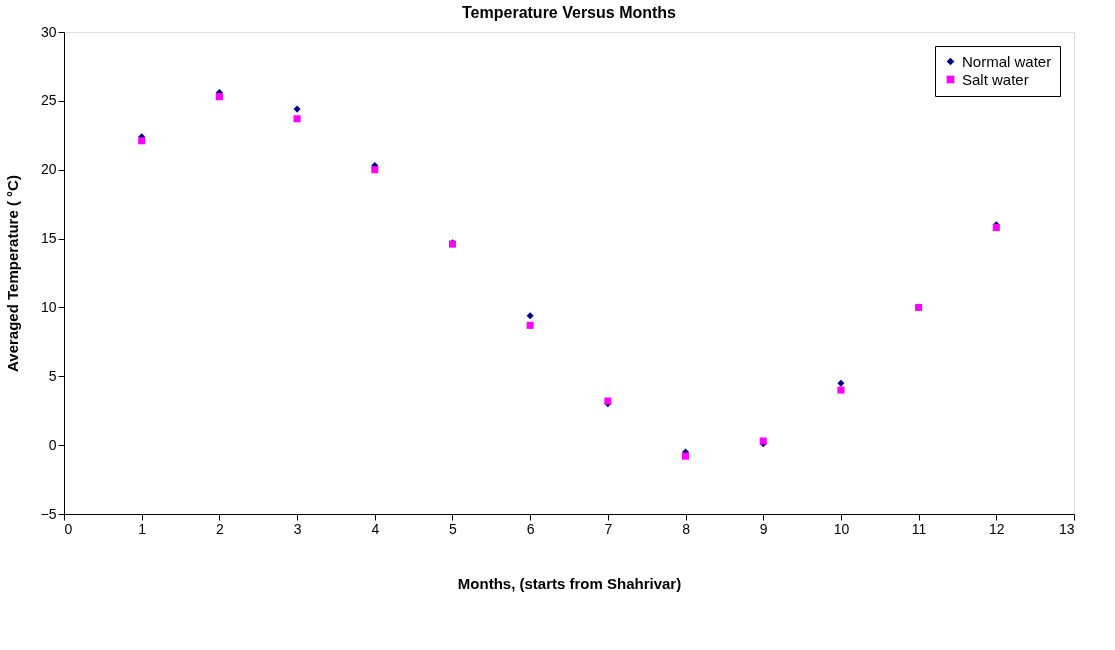  Describe the element at coordinates (1066, 528) in the screenshot. I see `x-tick-label: 13` at that location.